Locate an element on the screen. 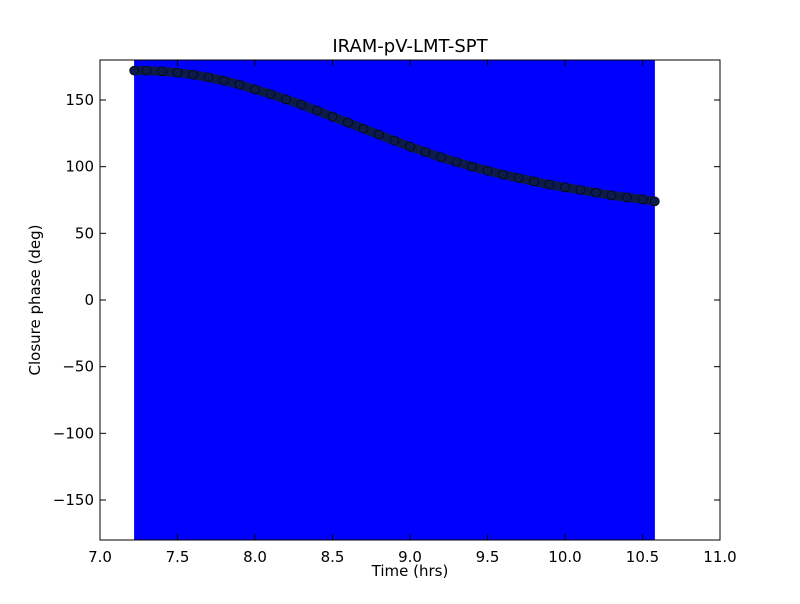 The width and height of the screenshot is (800, 604). y-tick-label: 150 is located at coordinates (79, 100).